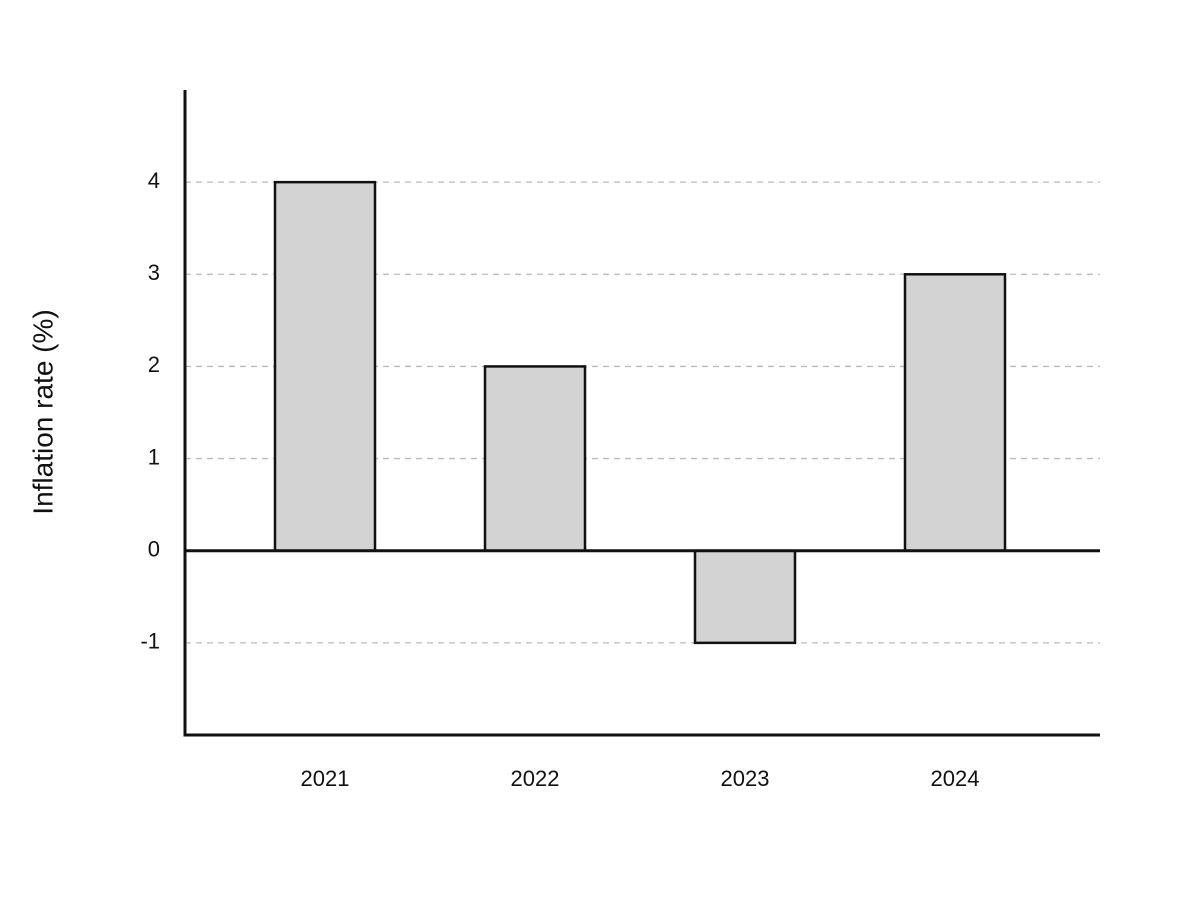 The height and width of the screenshot is (900, 1200). What do you see at coordinates (154, 456) in the screenshot?
I see `y-tick-label: 1` at bounding box center [154, 456].